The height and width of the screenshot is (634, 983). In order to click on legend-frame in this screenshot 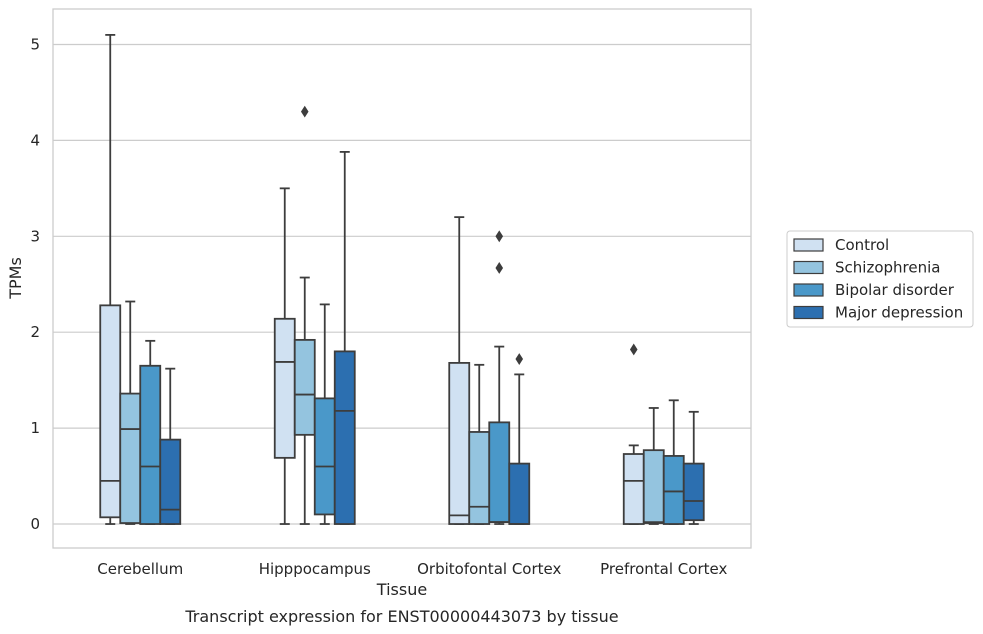, I will do `click(880, 279)`.